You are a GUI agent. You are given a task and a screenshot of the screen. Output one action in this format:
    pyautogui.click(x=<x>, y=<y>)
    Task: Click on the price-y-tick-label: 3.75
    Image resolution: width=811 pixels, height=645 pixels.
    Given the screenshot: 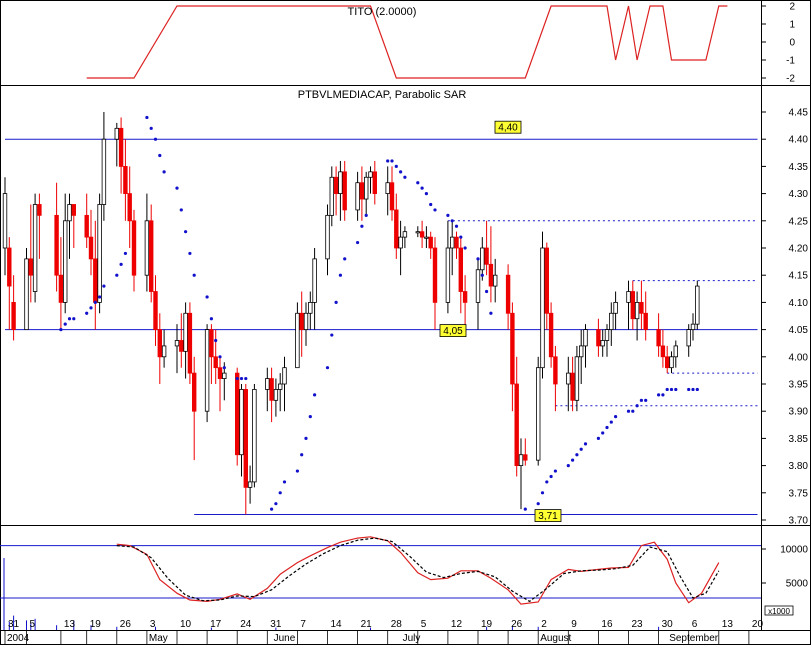 What is the action you would take?
    pyautogui.click(x=799, y=493)
    